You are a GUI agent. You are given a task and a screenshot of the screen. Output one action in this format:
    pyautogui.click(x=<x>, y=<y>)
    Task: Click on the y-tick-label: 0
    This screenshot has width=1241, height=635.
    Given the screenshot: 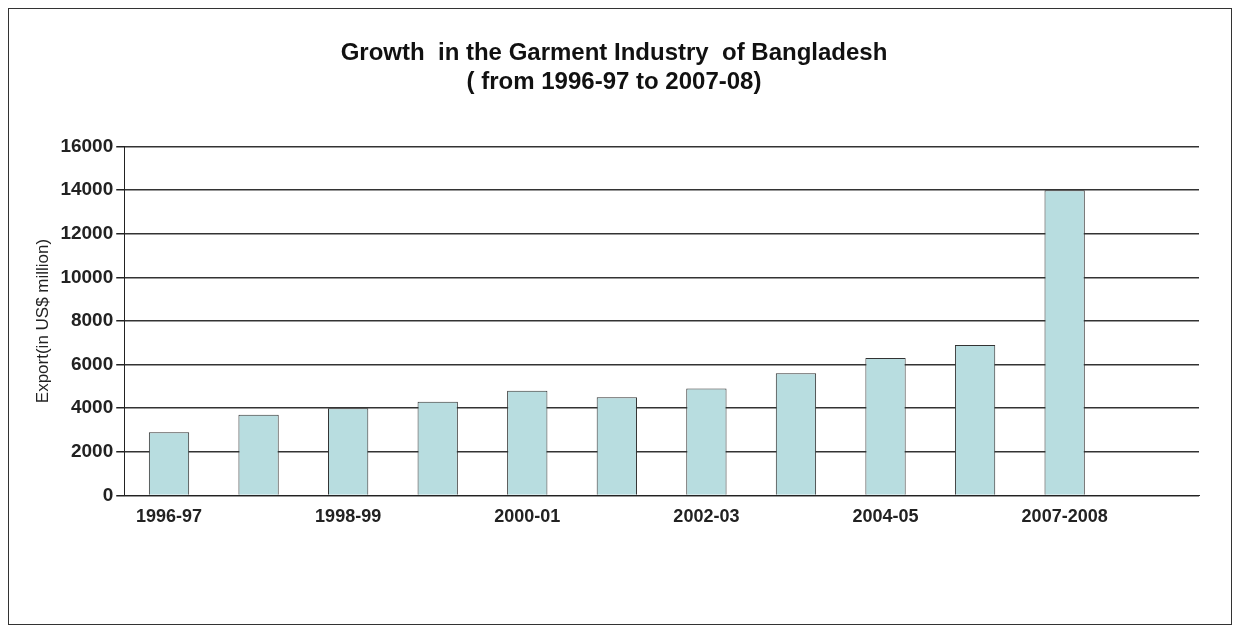 What is the action you would take?
    pyautogui.click(x=108, y=494)
    